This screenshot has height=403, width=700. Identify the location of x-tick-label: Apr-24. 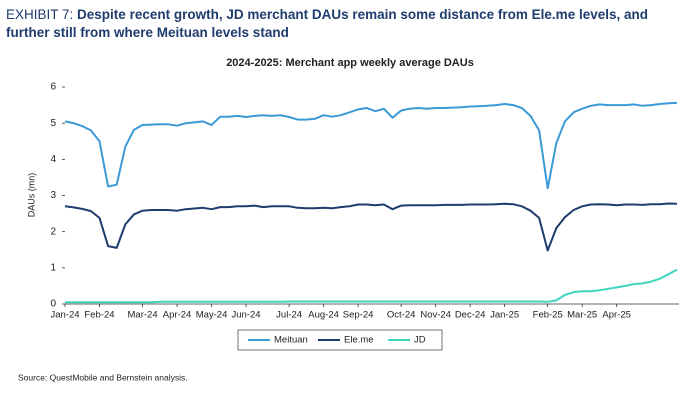
(177, 315).